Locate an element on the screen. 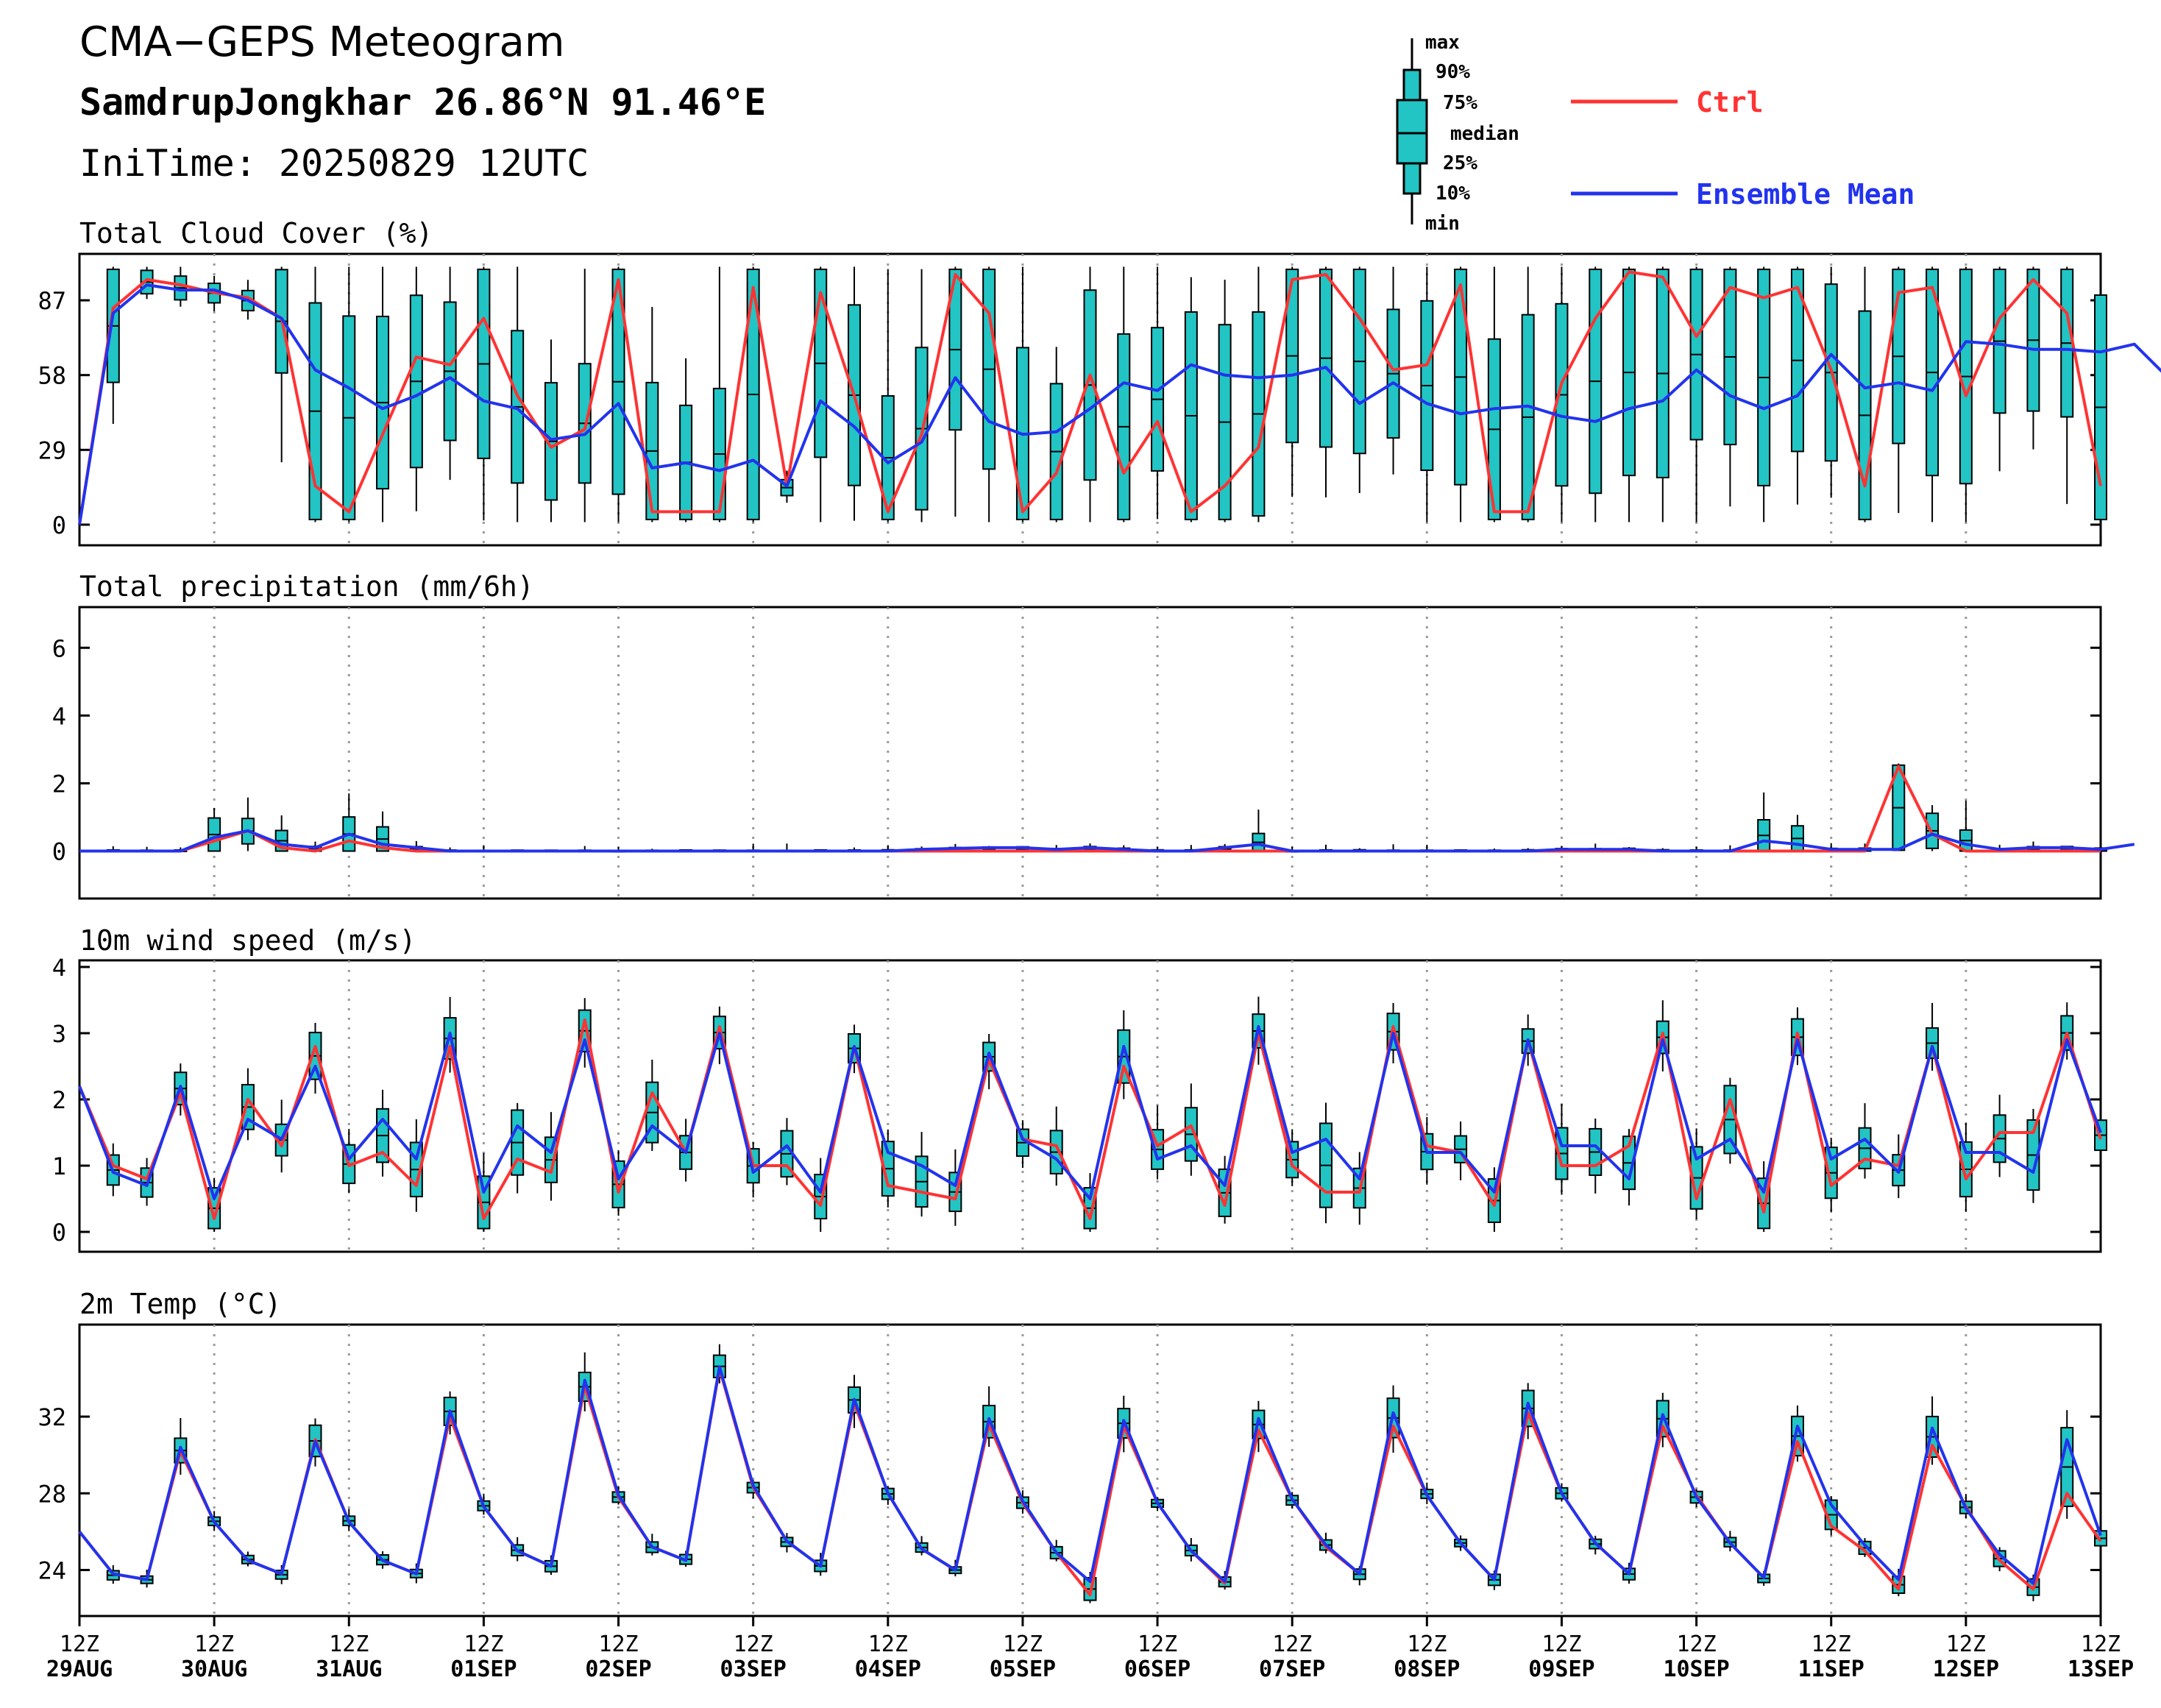  x-tick-date-label: 13SEP is located at coordinates (2101, 1669).